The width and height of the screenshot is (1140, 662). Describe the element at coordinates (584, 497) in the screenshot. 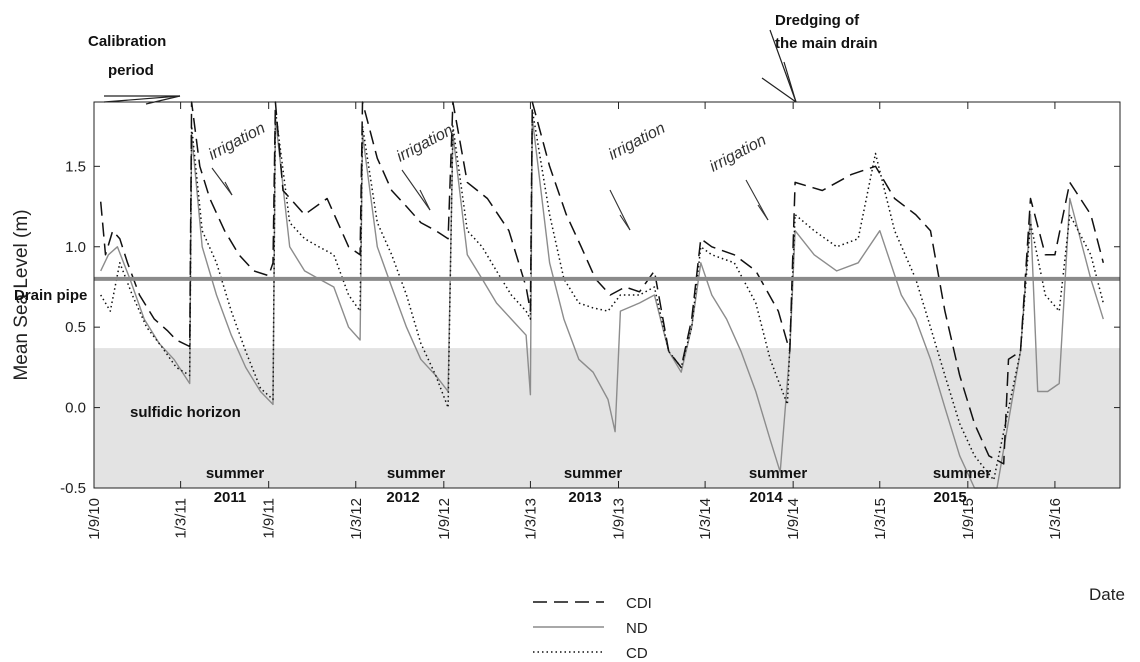

I see `year-label-2013: 2013` at that location.